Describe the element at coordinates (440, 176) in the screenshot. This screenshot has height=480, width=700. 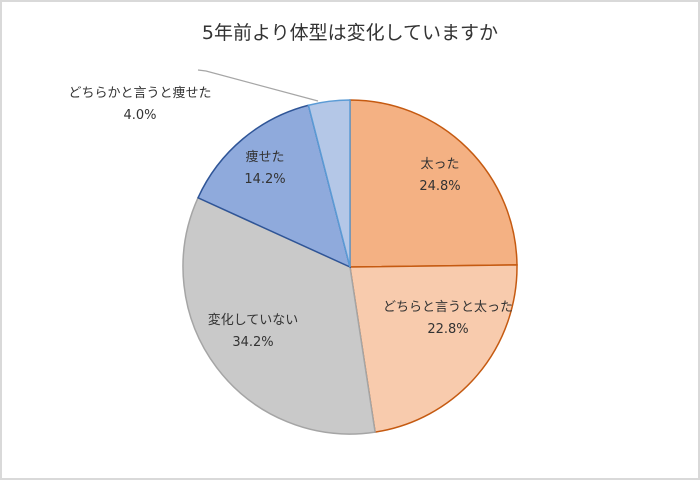
I see `data-label-futotta: 太った 24.8%` at that location.